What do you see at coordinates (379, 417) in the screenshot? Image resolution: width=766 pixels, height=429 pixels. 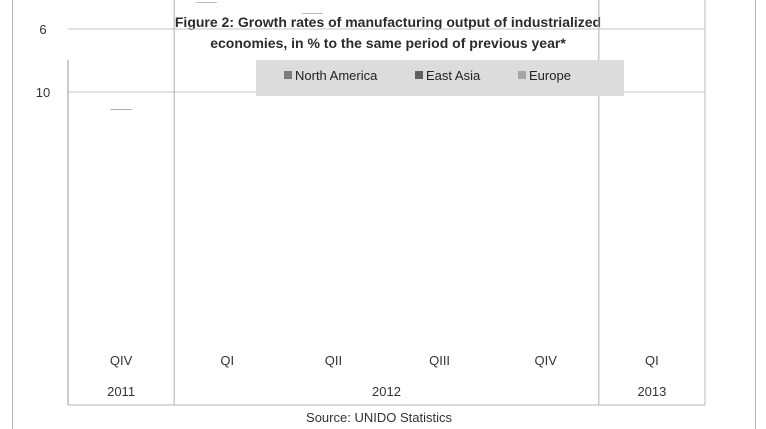 I see `source-note: Source: UNIDO Statistics` at bounding box center [379, 417].